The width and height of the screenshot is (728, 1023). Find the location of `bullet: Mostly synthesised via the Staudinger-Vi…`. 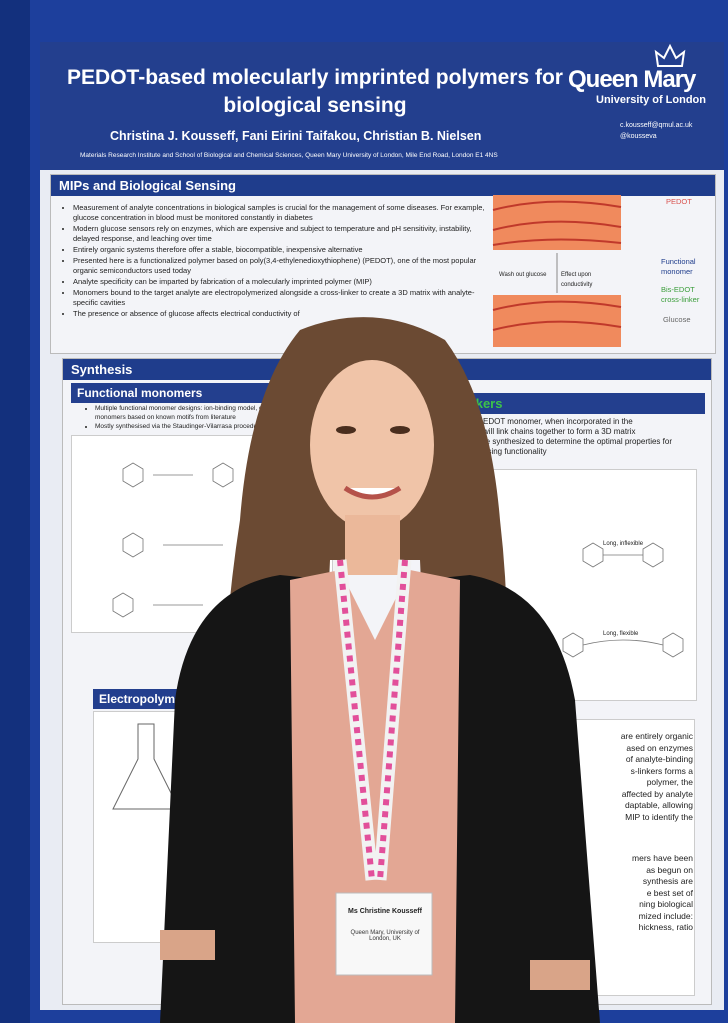

bullet: Mostly synthesised via the Staudinger-Vi… is located at coordinates (205, 427).